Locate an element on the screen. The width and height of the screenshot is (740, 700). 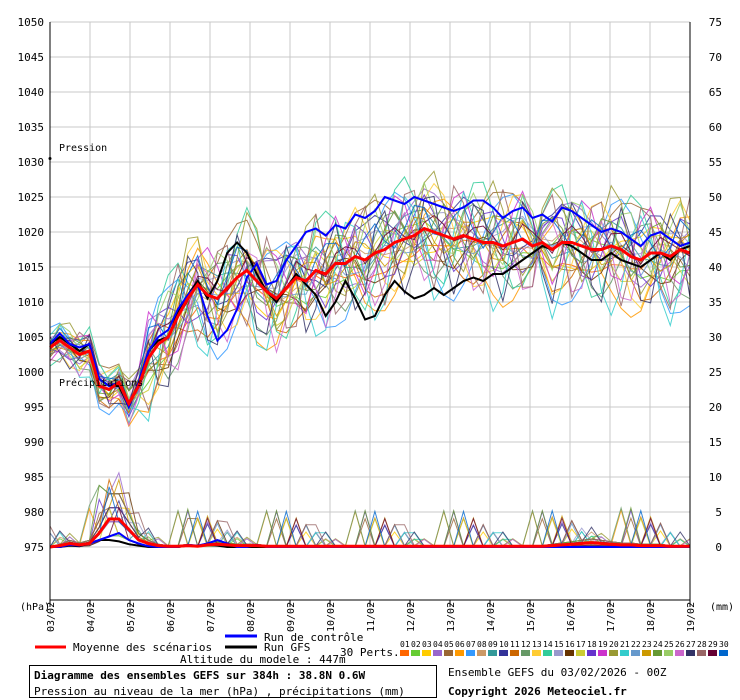
pert-number: 30 is located at coordinates (724, 644).